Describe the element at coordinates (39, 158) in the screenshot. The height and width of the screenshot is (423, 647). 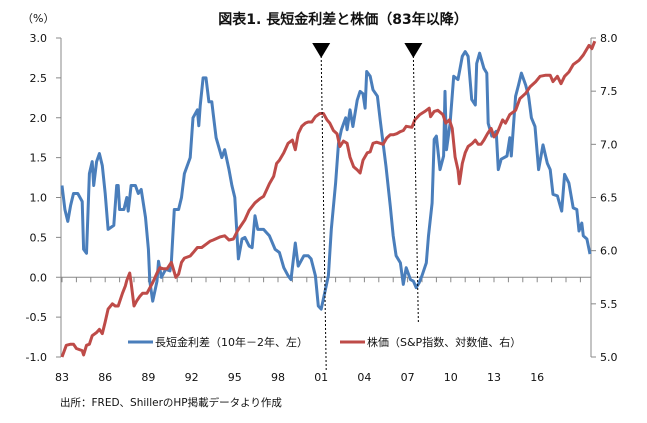
I see `left-tick-label: 1.5` at that location.